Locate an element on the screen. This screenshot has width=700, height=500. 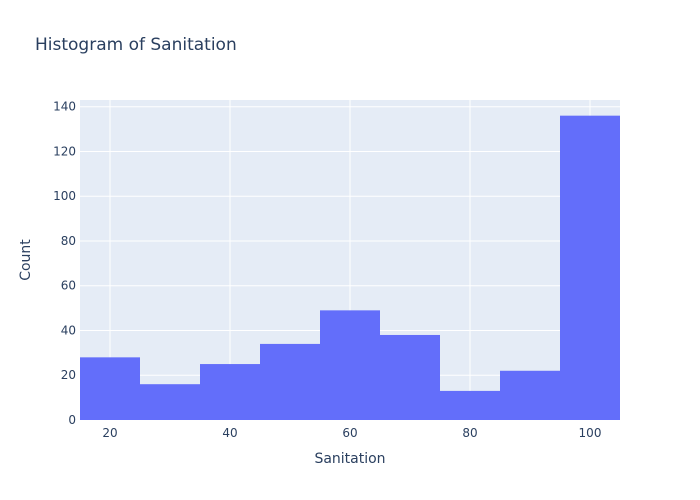
chart-title: Histogram of Sanitation is located at coordinates (136, 45).